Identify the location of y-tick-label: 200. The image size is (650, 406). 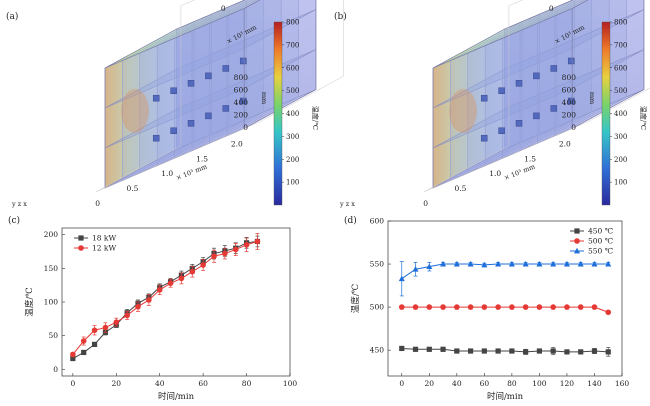
(51, 234).